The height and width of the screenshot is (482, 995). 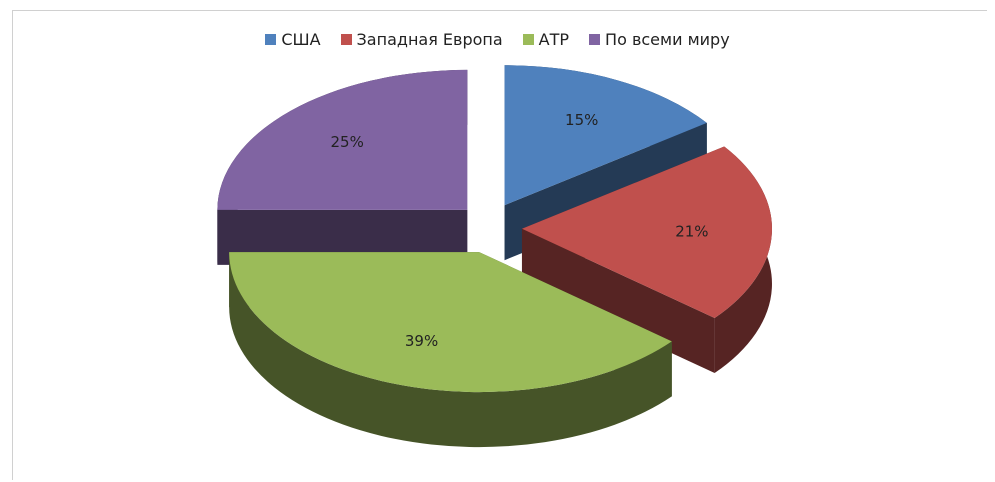 What do you see at coordinates (581, 120) in the screenshot?
I see `value-label: 15%` at bounding box center [581, 120].